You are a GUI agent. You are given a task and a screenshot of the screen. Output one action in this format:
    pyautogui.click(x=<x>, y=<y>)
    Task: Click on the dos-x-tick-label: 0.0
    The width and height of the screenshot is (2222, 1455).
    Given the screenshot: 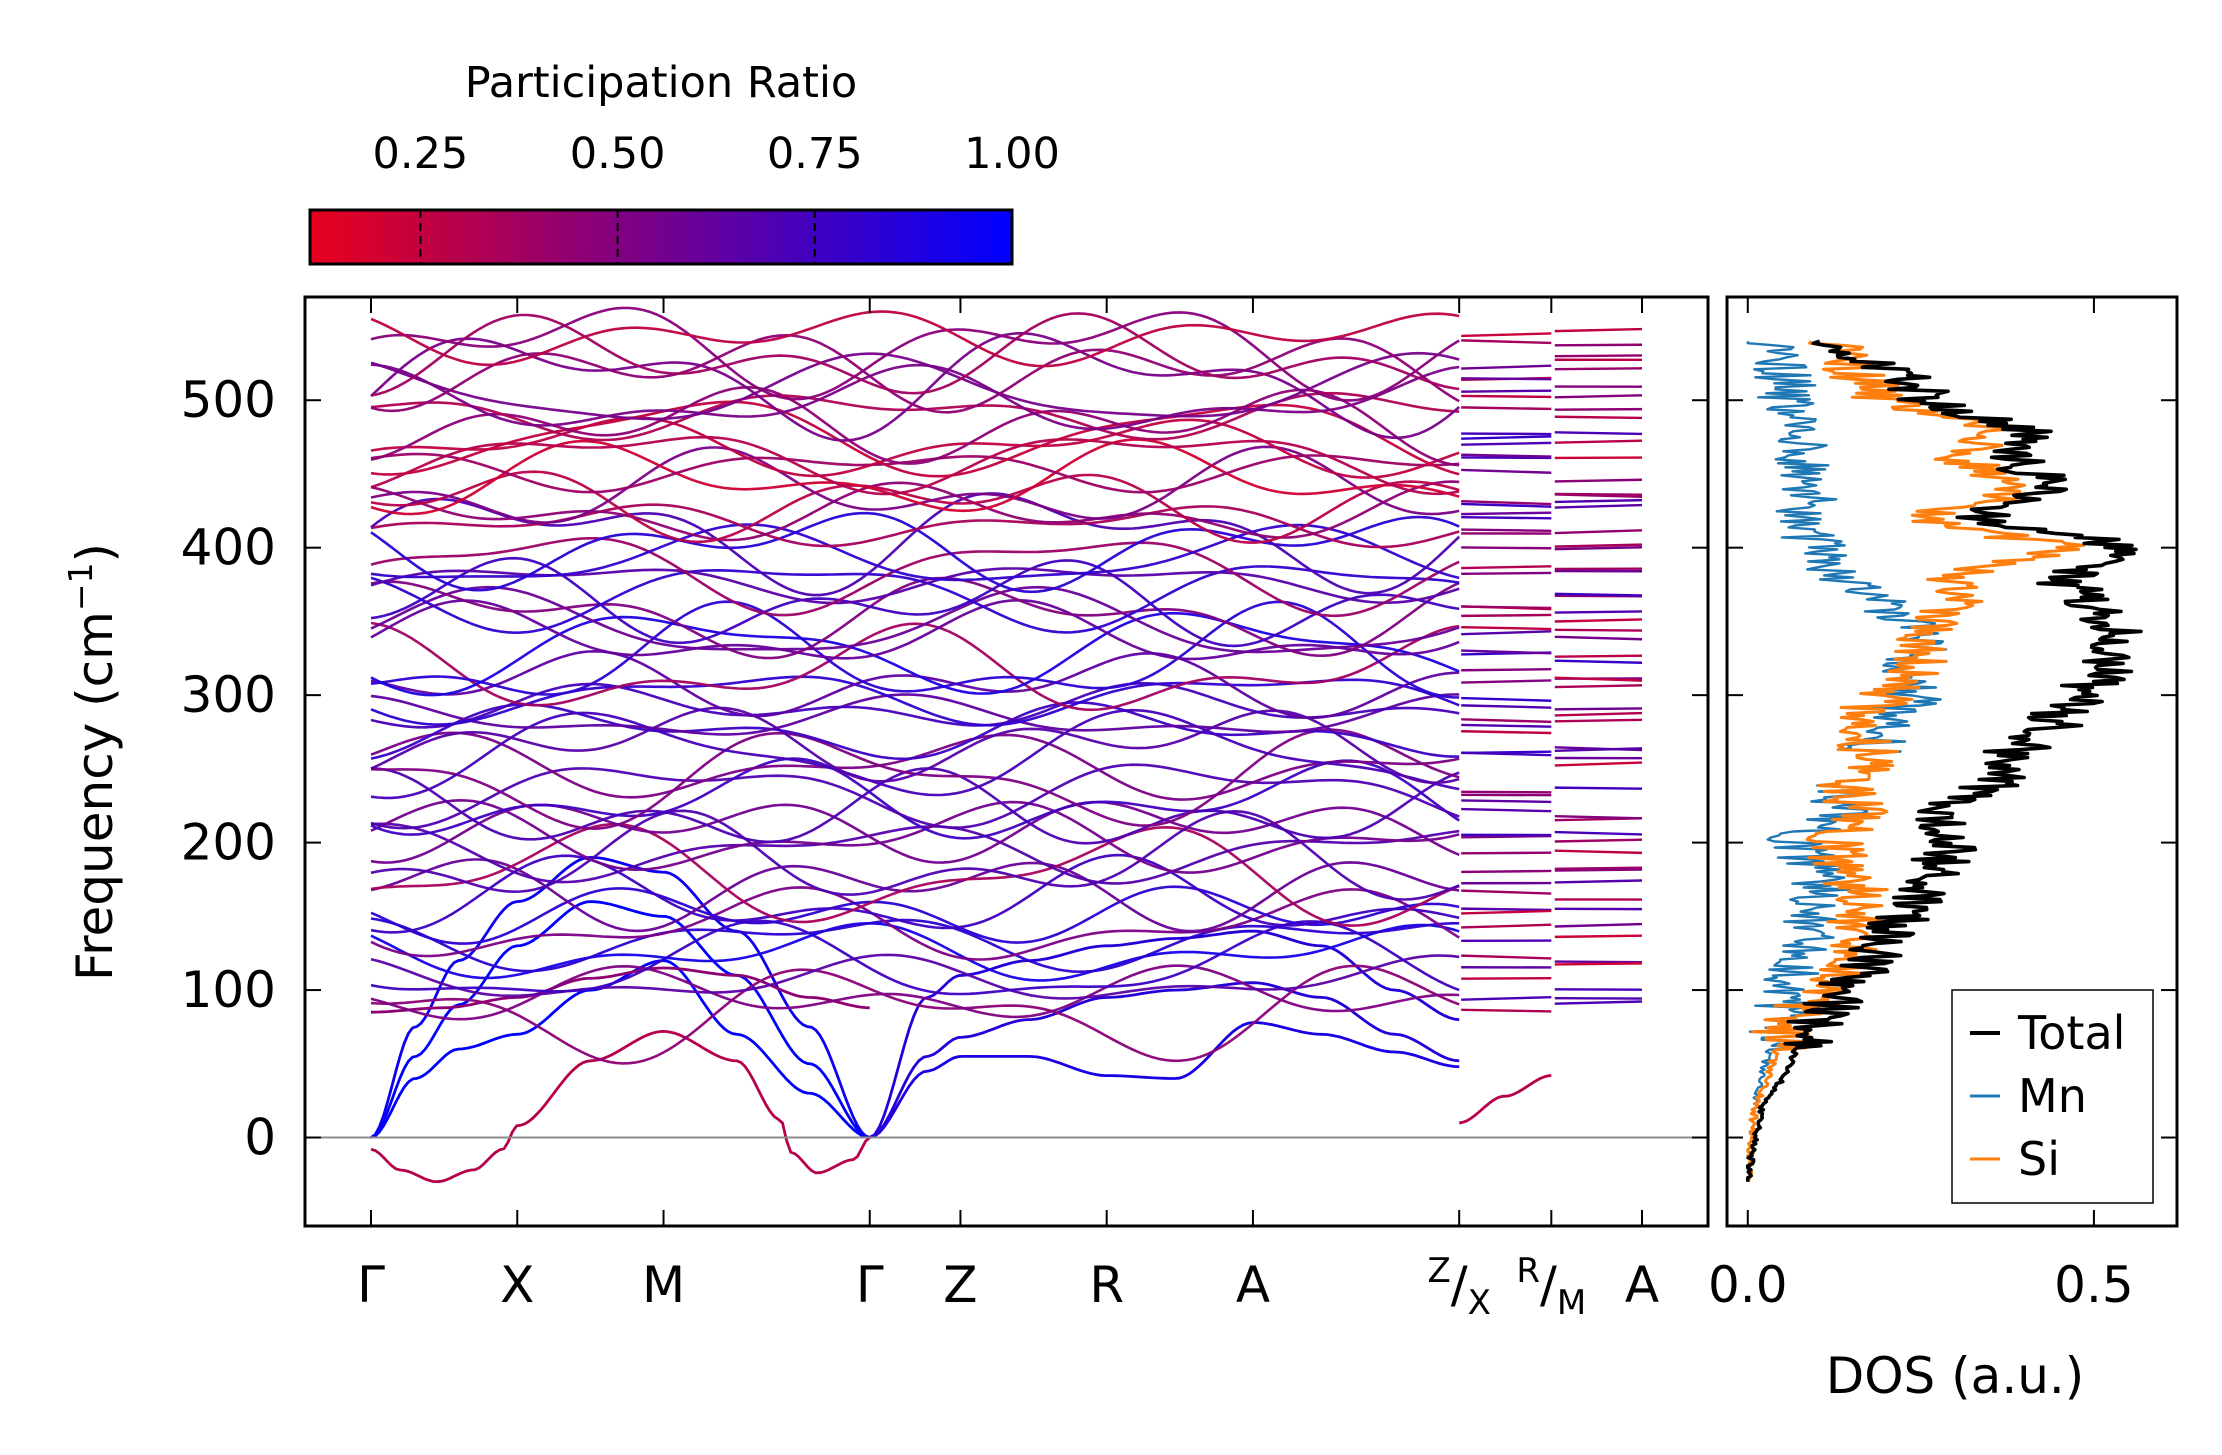 What is the action you would take?
    pyautogui.click(x=1748, y=1285)
    